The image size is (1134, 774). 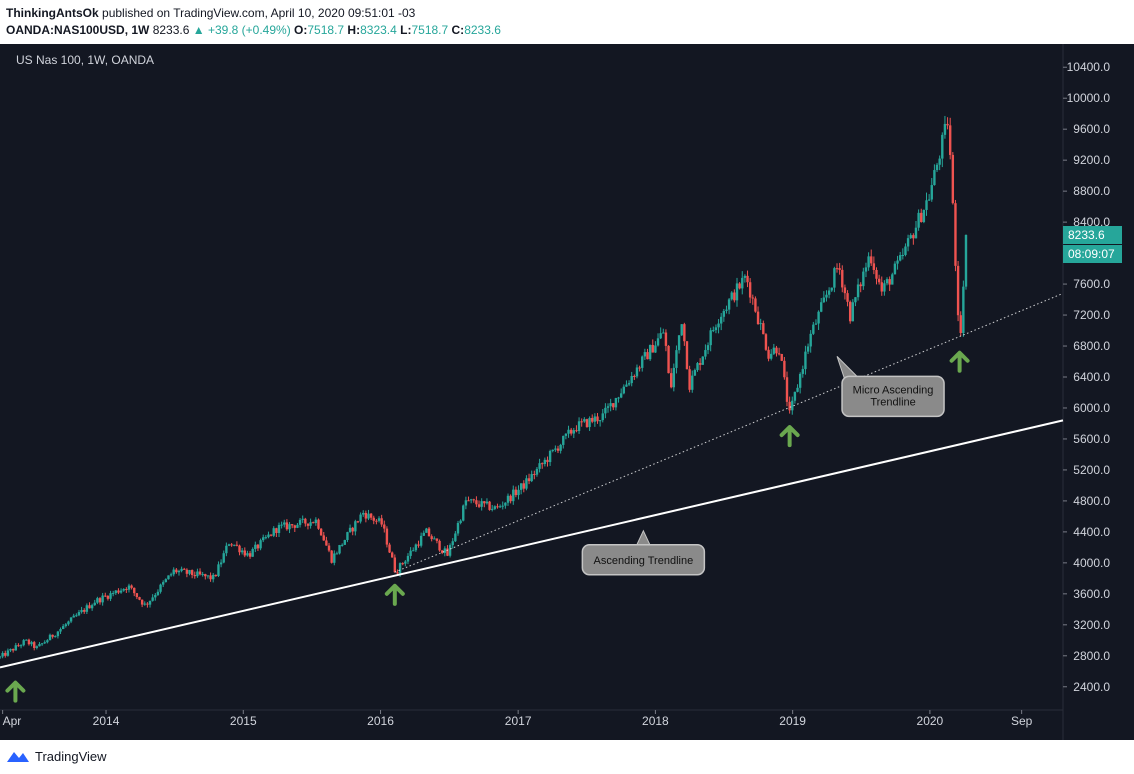 What do you see at coordinates (644, 561) in the screenshot?
I see `callout-label: Ascending Trendline` at bounding box center [644, 561].